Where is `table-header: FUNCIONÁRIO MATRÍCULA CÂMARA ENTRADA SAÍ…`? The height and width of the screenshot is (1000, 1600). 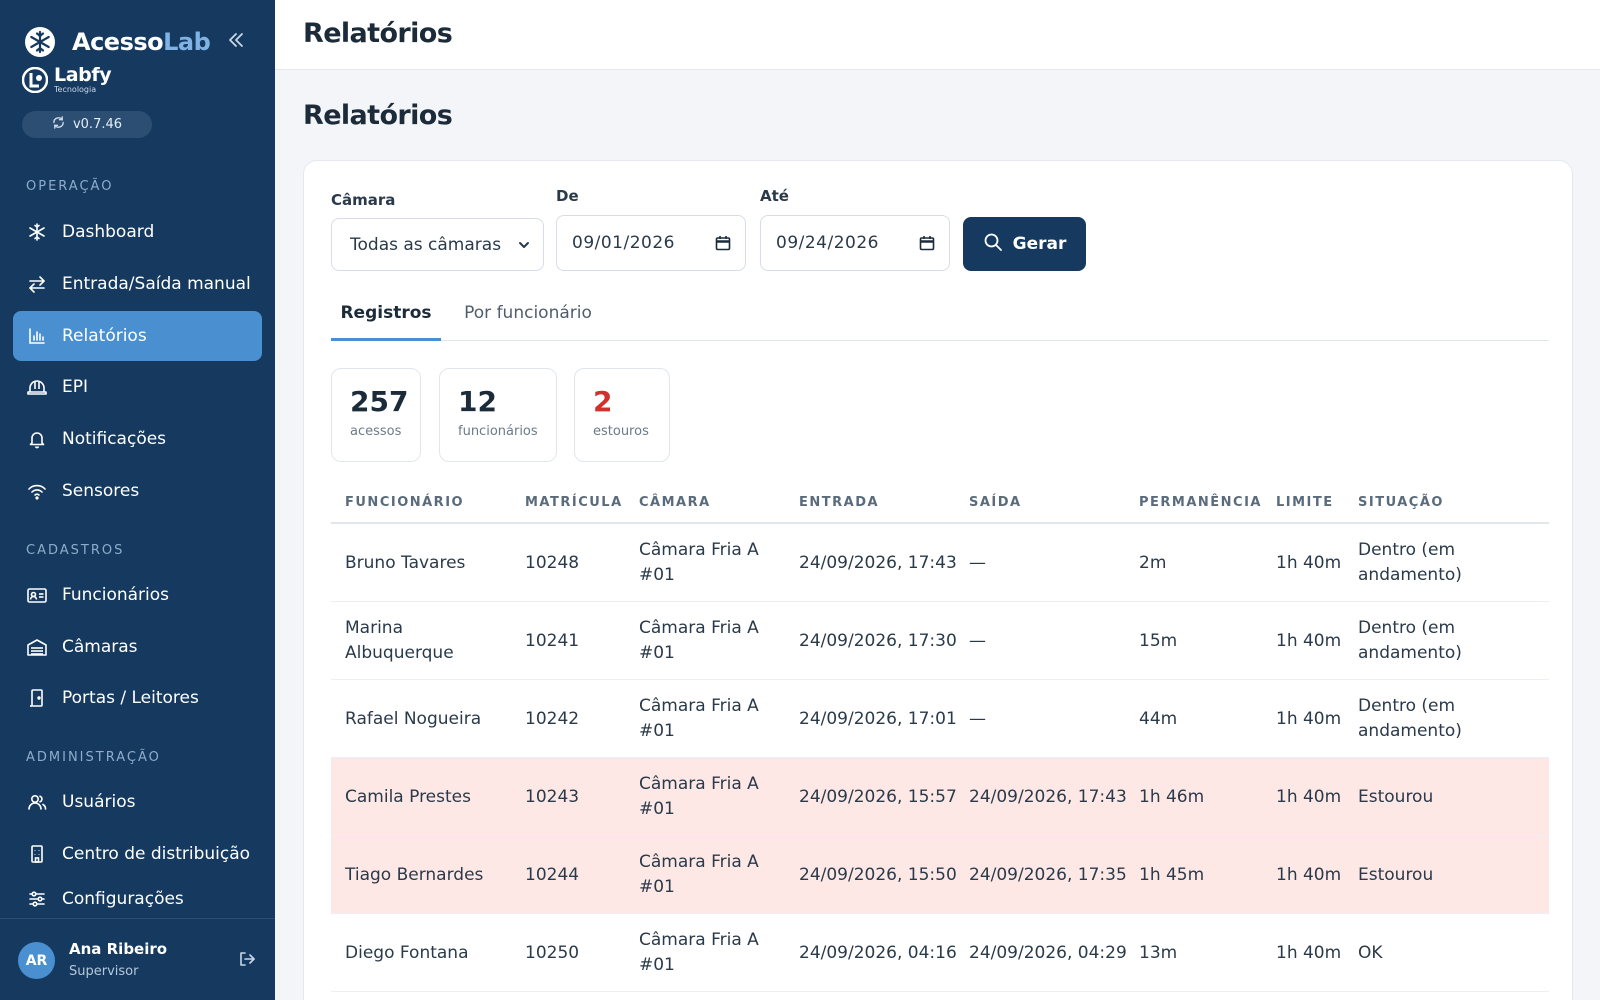 table-header: FUNCIONÁRIO MATRÍCULA CÂMARA ENTRADA SAÍ… is located at coordinates (940, 501).